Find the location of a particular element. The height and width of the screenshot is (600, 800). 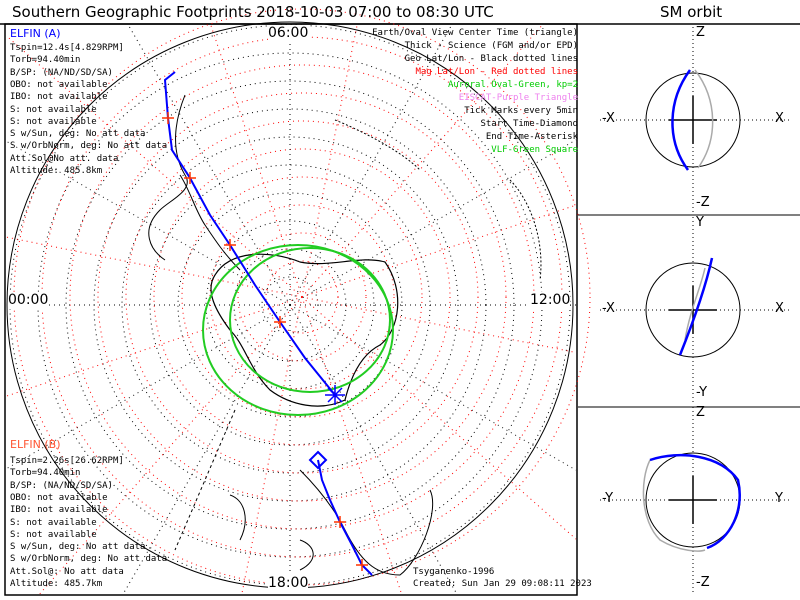

elfin-a-track is located at coordinates (249, 233).